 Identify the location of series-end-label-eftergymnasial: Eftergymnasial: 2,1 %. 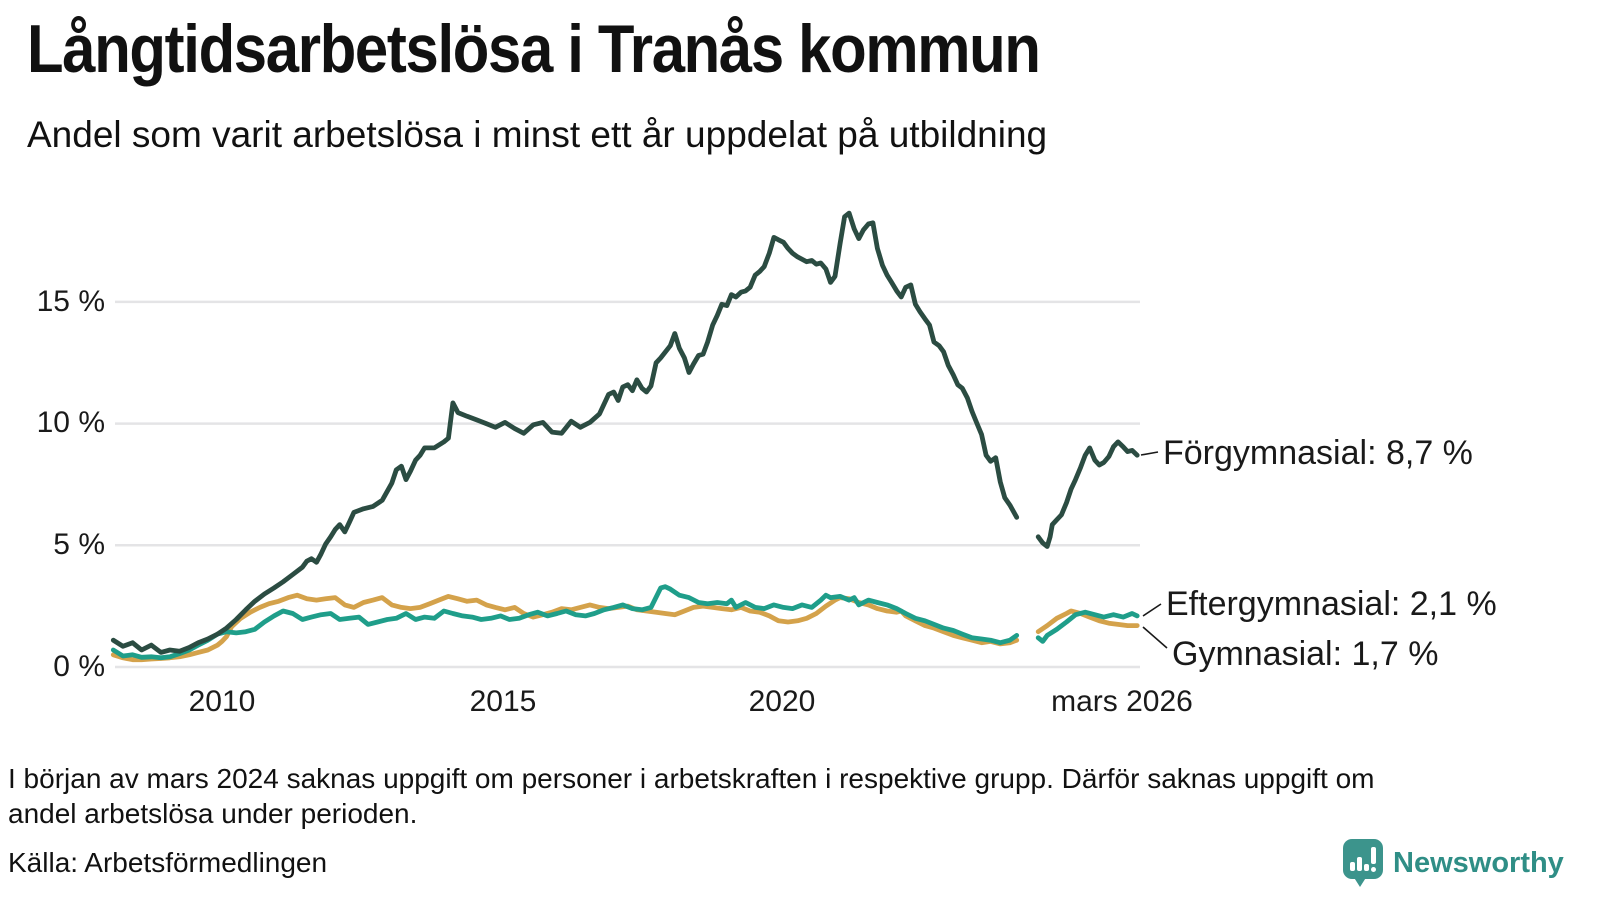
(1331, 604).